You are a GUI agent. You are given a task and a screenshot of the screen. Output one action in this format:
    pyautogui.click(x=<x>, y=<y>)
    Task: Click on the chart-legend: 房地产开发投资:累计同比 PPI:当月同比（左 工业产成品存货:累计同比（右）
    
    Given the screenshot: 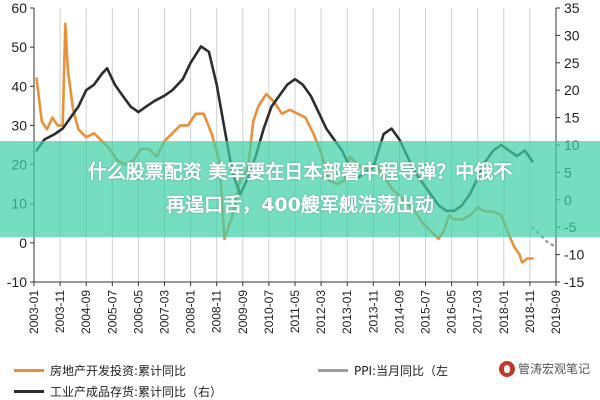 What is the action you would take?
    pyautogui.click(x=300, y=378)
    